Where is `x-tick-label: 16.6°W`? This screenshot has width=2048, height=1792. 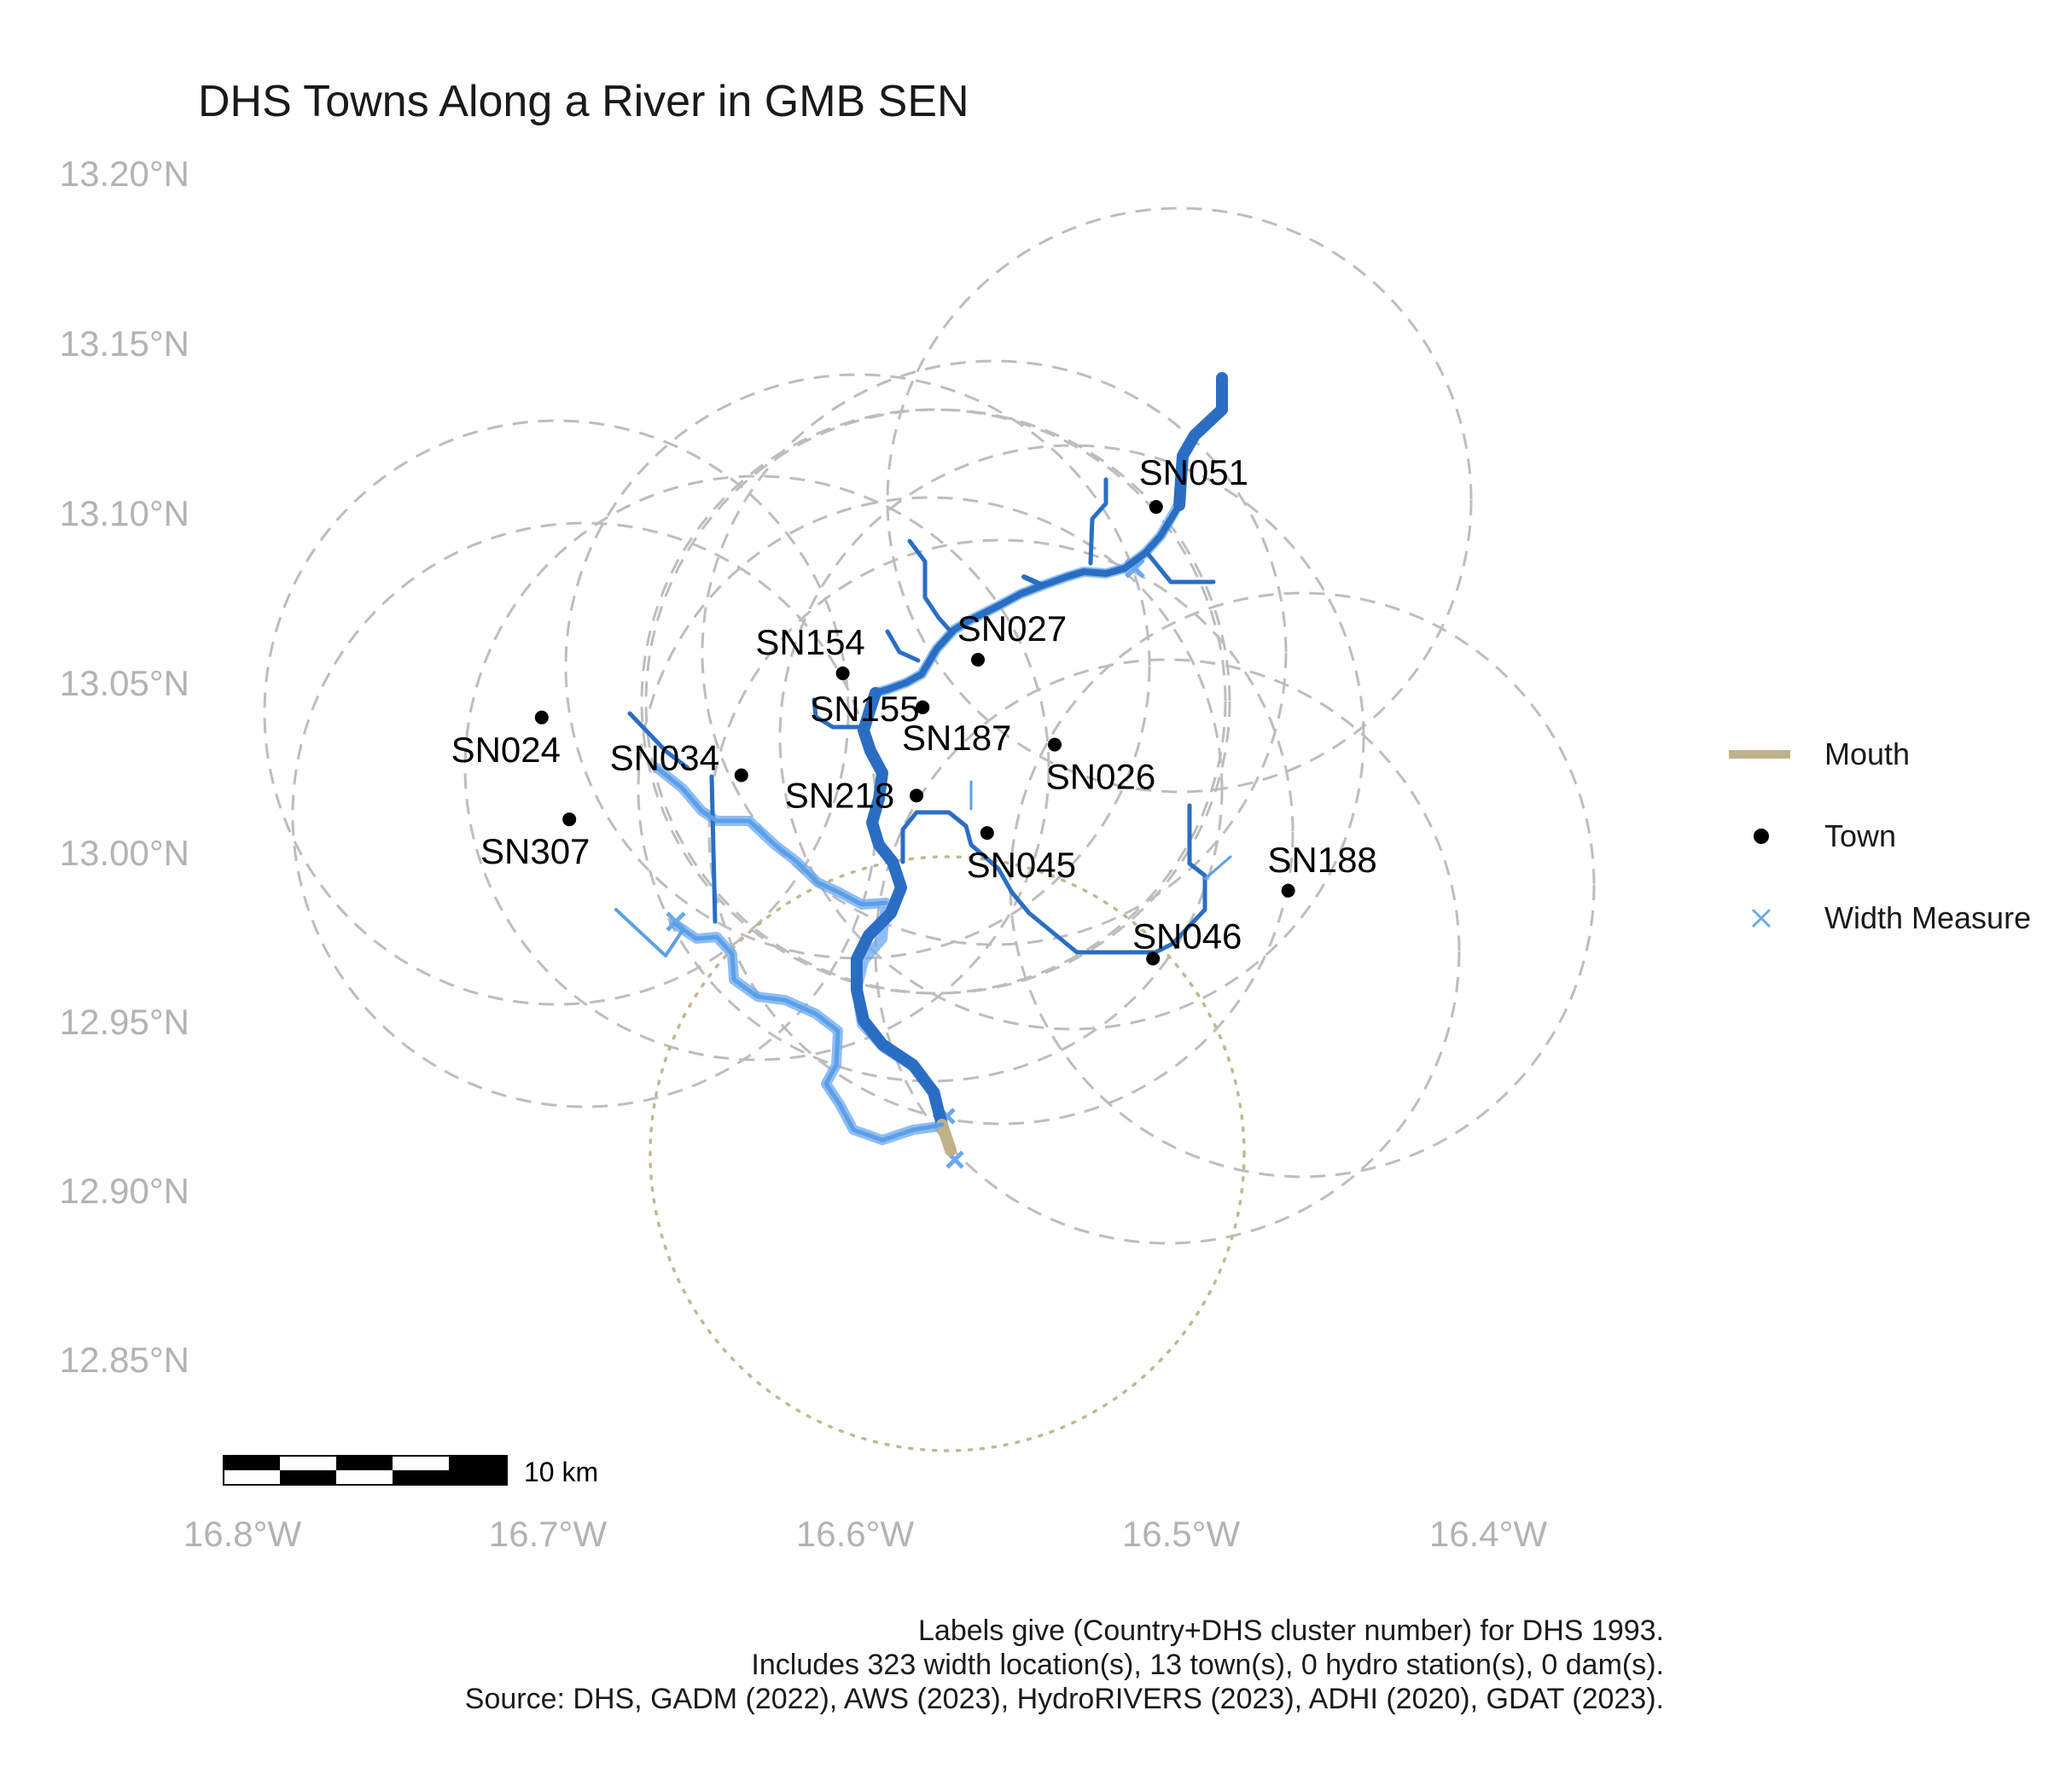
x-tick-label: 16.6°W is located at coordinates (855, 1534).